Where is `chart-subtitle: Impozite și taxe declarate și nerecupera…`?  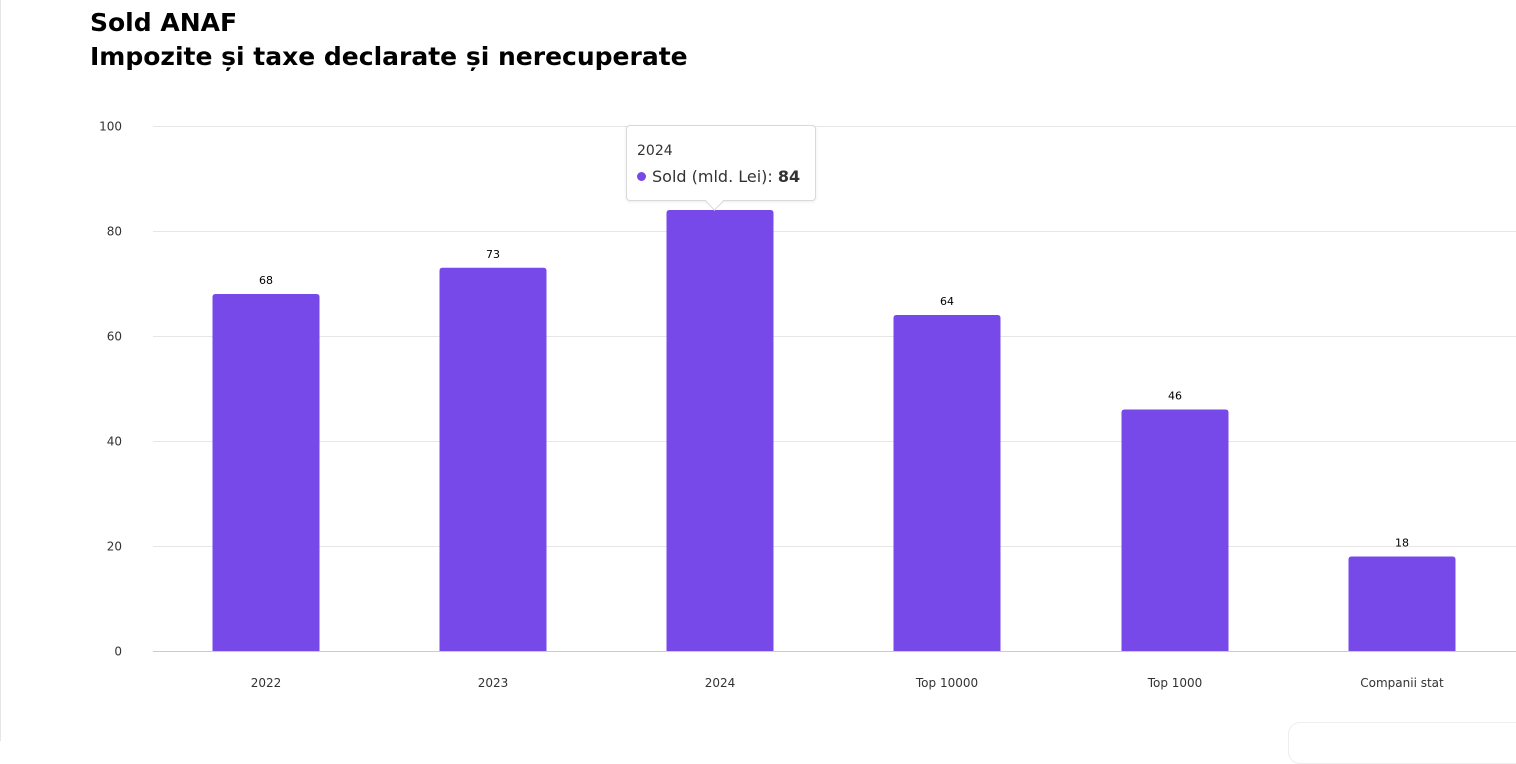 chart-subtitle: Impozite și taxe declarate și nerecupera… is located at coordinates (389, 56).